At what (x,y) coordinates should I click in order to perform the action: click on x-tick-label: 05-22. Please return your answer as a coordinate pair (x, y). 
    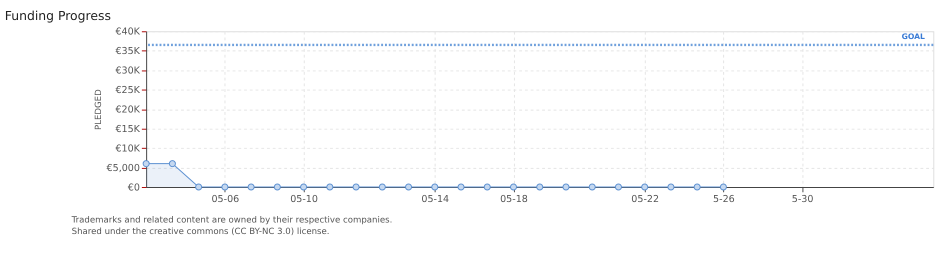
    Looking at the image, I should click on (645, 199).